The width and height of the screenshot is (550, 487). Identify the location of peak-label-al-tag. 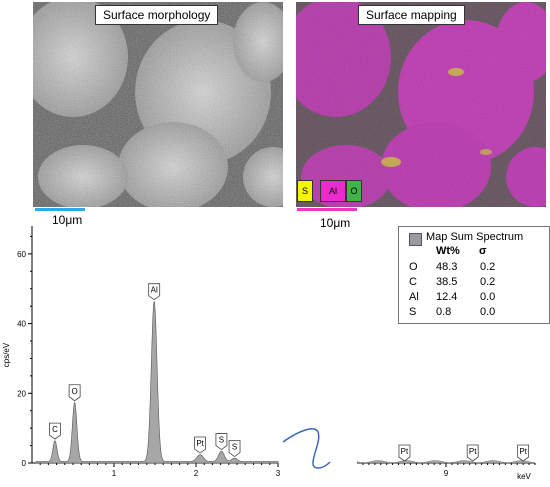
(154, 292).